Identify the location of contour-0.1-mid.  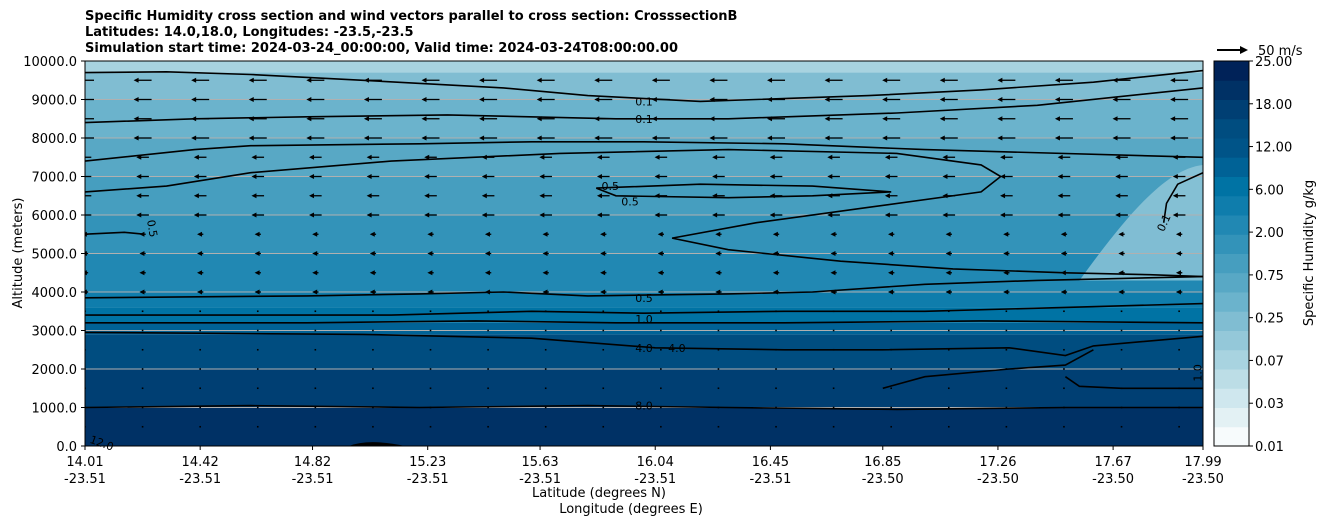
(644, 151).